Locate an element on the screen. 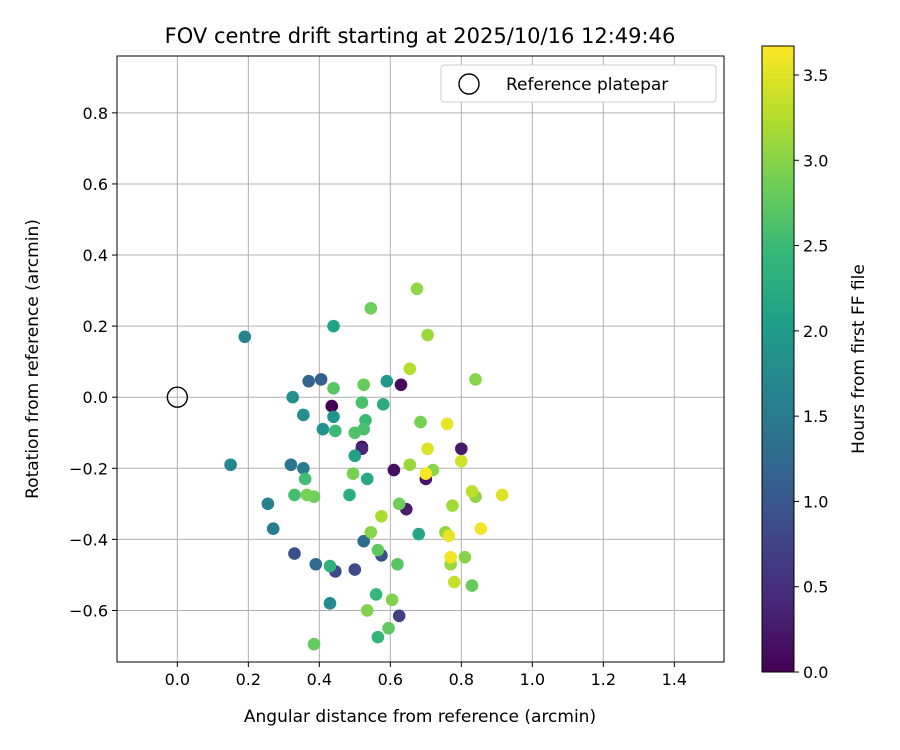 This screenshot has width=900, height=750. x-tick-label: 1.0 is located at coordinates (532, 679).